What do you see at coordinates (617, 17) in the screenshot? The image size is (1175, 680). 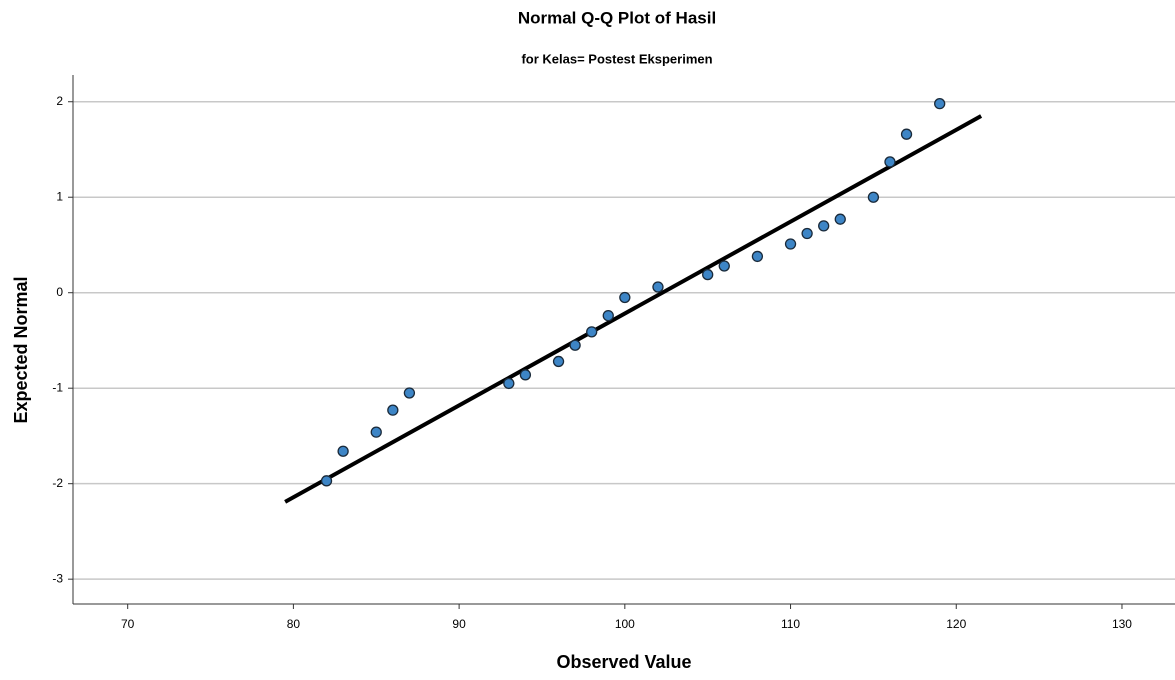 I see `chart-title: Normal Q-Q Plot of Hasil` at bounding box center [617, 17].